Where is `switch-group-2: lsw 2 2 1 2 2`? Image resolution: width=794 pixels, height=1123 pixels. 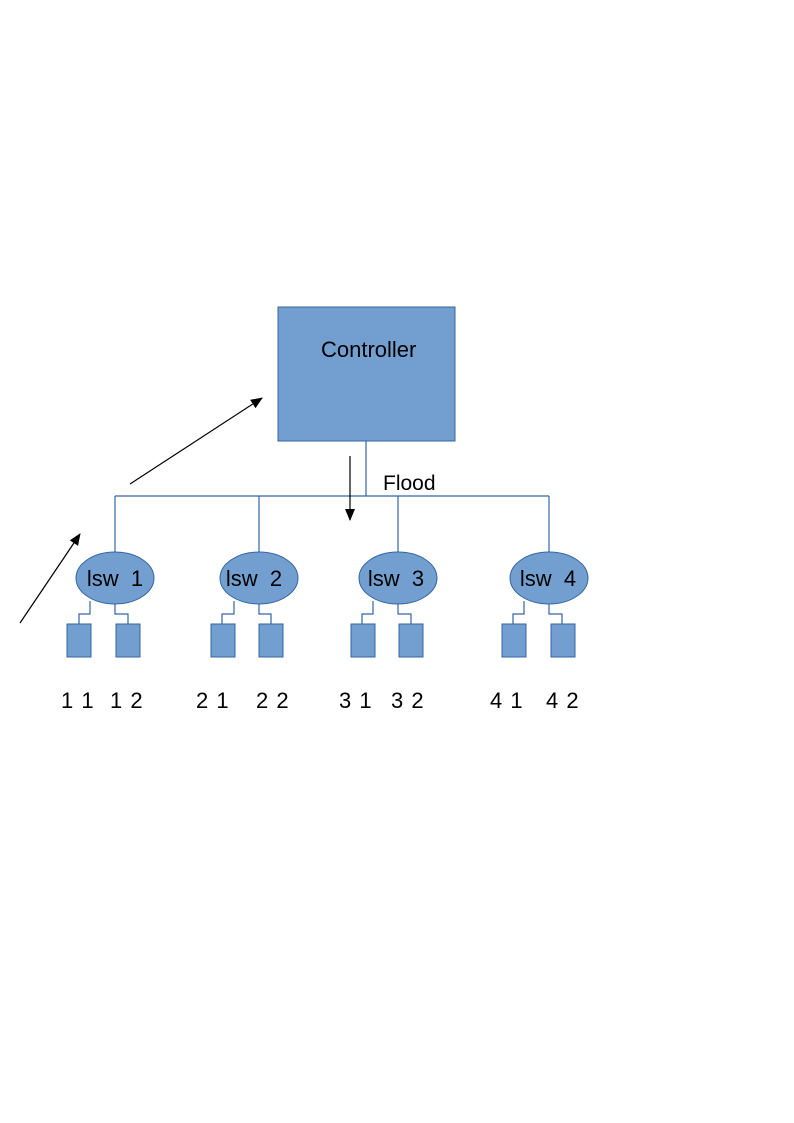
switch-group-2: lsw 2 2 1 2 2 is located at coordinates (247, 604).